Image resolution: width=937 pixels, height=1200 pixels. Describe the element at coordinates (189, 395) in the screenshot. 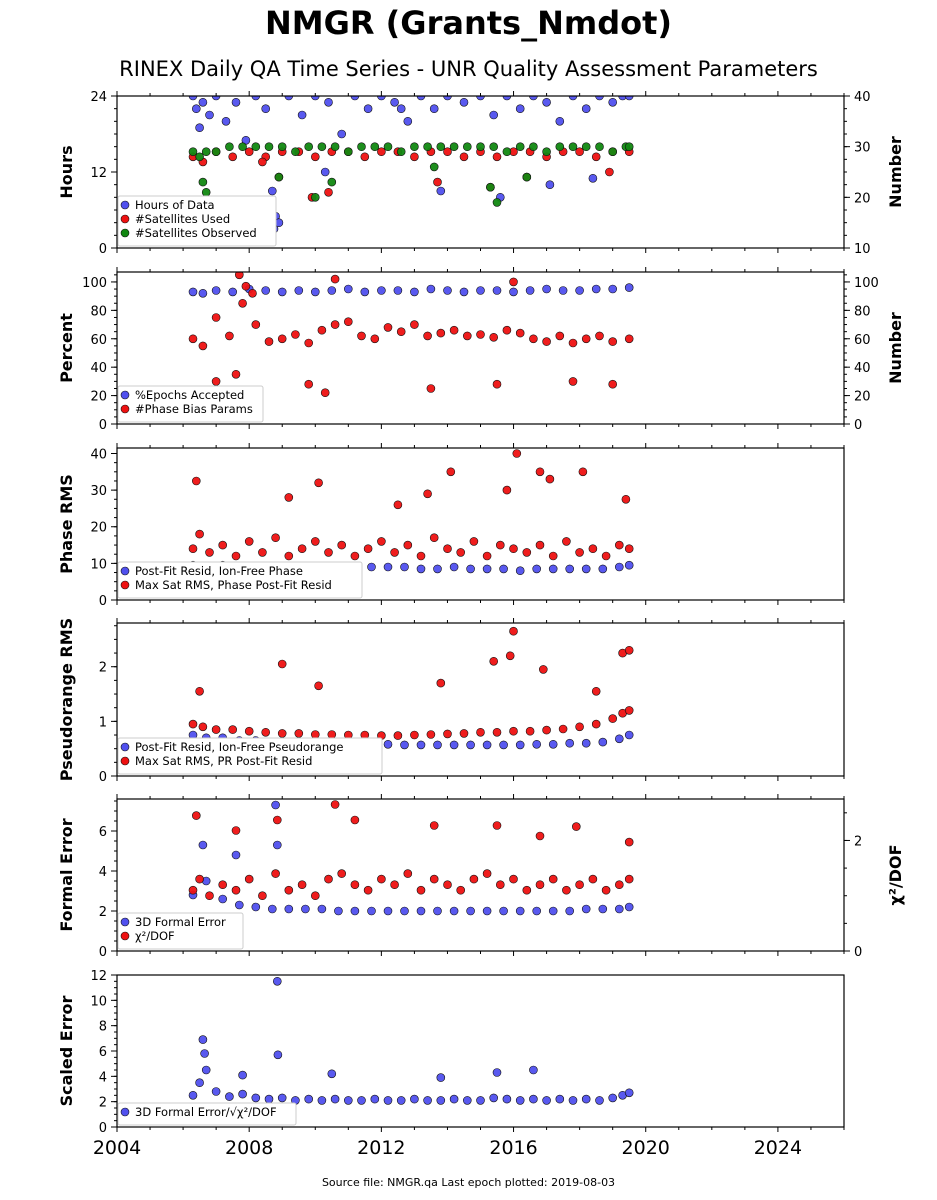

I see `legend-label: %Epochs Accepted` at that location.